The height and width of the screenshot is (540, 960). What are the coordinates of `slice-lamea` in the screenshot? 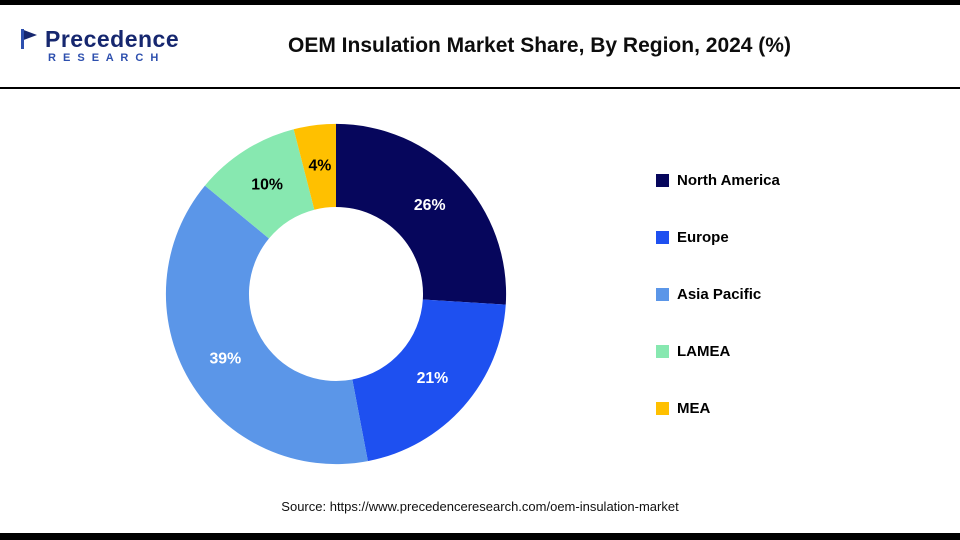 It's located at (259, 184).